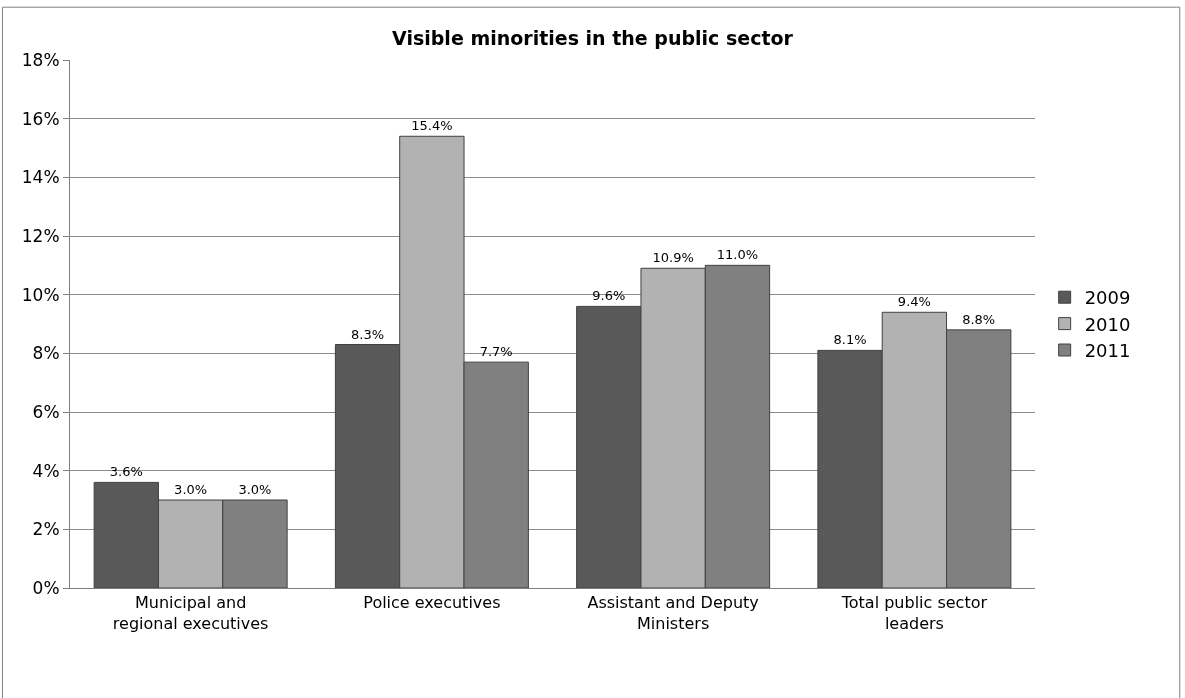  I want to click on legend-label: 2010, so click(1107, 324).